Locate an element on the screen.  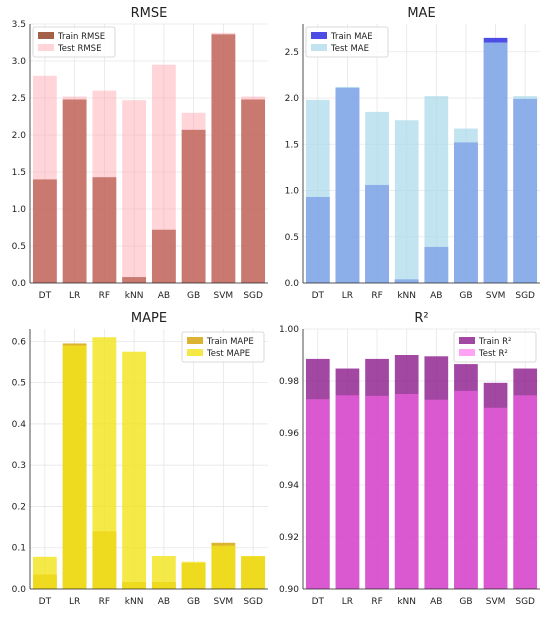
y-tick-label: 0.94 is located at coordinates (289, 486).